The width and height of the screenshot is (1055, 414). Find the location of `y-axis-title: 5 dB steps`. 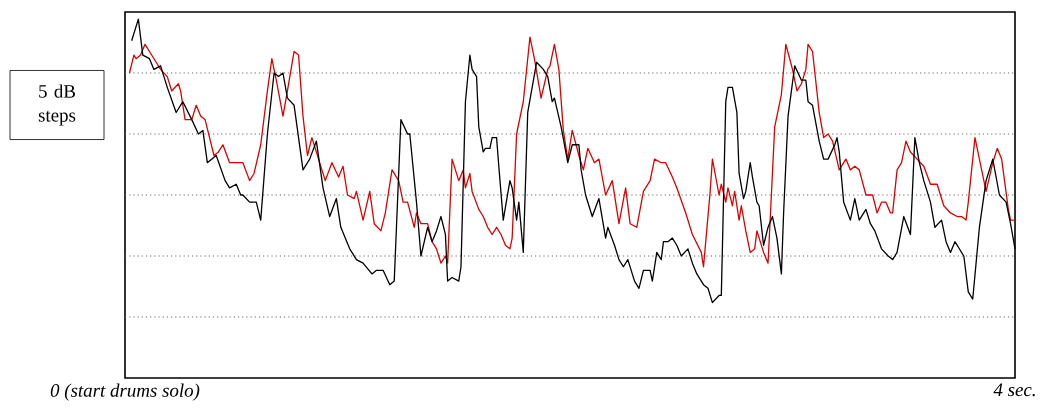

y-axis-title: 5 dB steps is located at coordinates (57, 105).